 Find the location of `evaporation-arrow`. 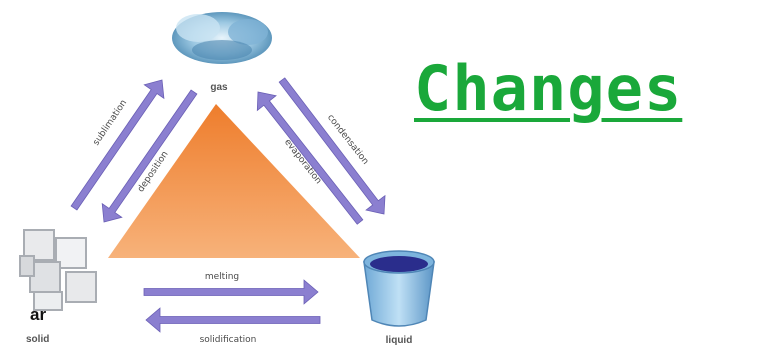

evaporation-arrow is located at coordinates (310, 158).